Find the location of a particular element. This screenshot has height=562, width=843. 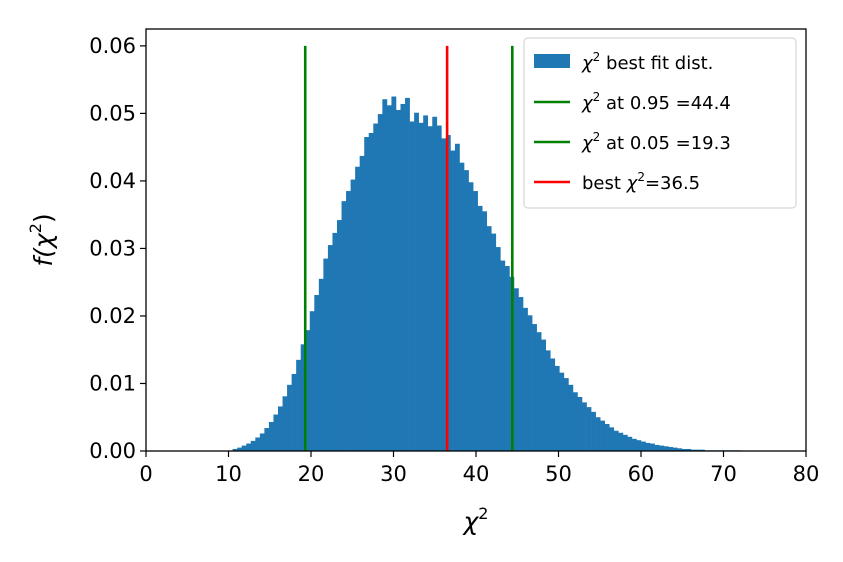

legend-label: best χ2=36.5 is located at coordinates (641, 182).